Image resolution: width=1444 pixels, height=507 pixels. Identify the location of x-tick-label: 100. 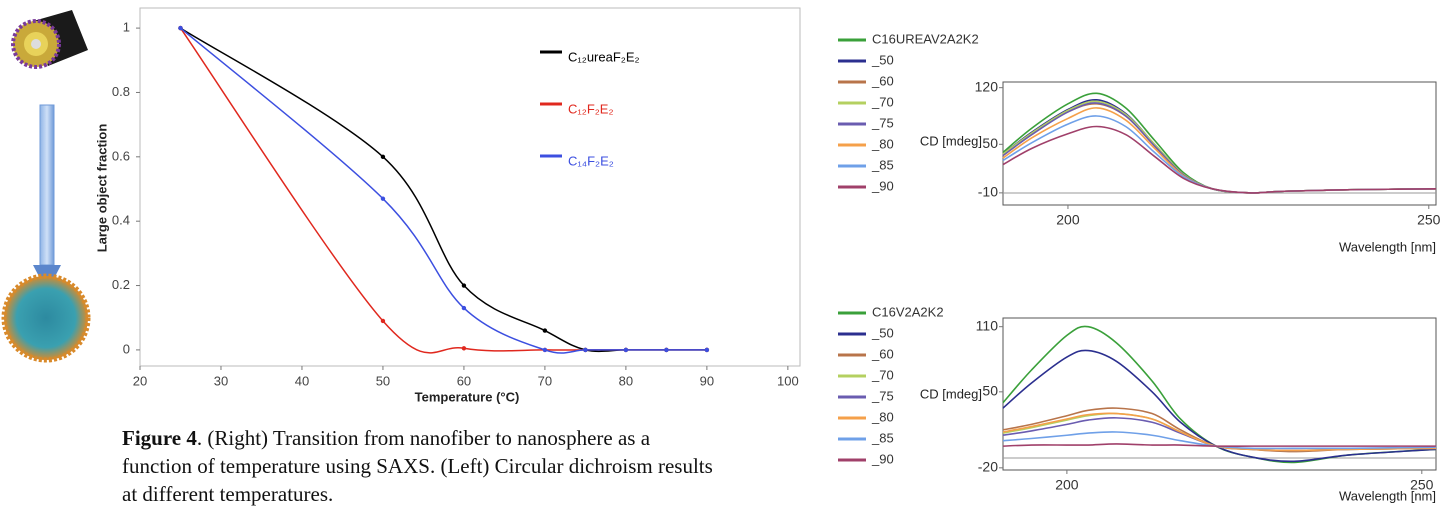
(788, 380).